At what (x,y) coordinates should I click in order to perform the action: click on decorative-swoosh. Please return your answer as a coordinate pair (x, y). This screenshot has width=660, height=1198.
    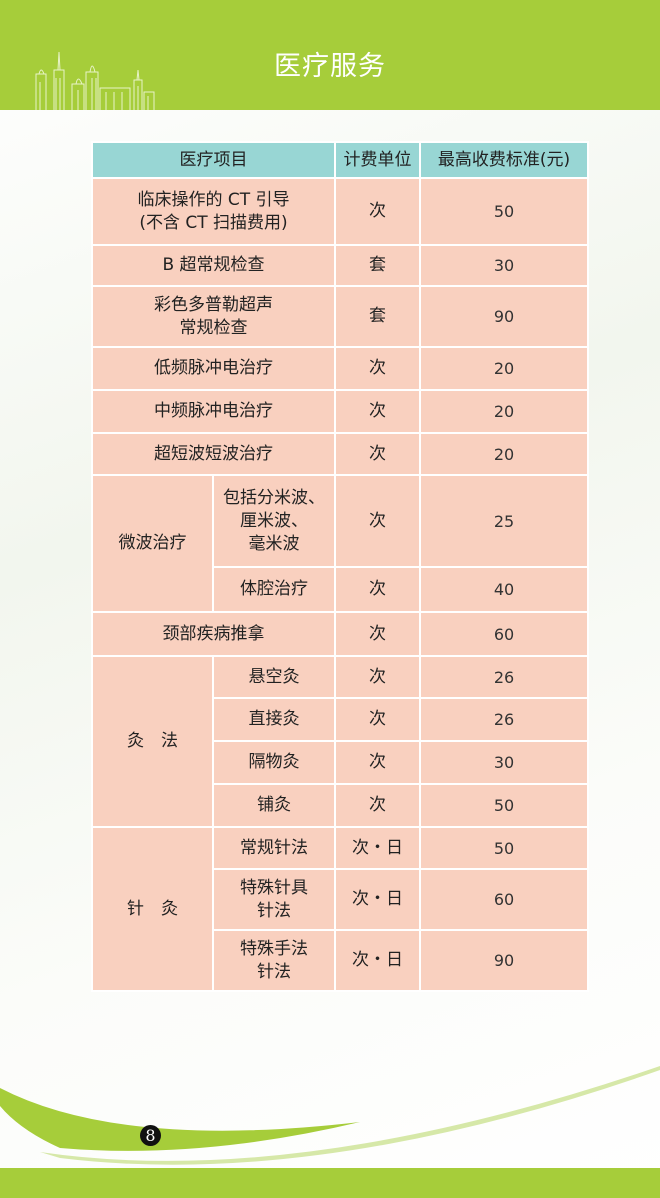
    Looking at the image, I should click on (330, 1115).